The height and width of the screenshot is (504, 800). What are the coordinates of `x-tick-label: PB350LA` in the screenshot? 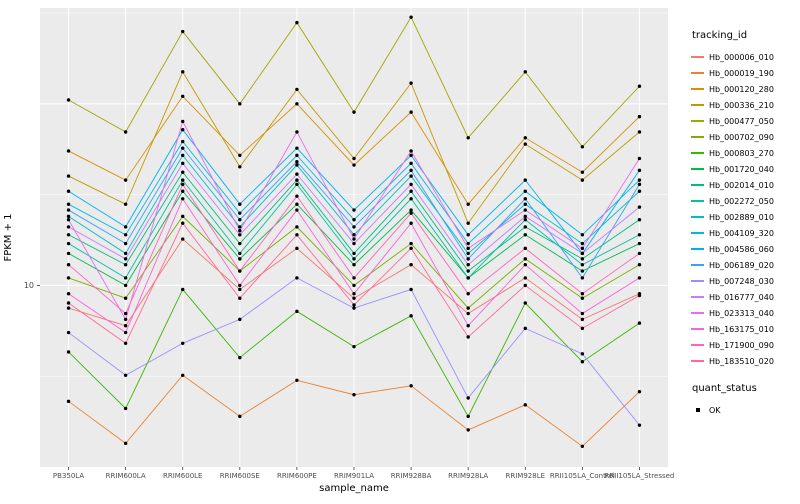 It's located at (68, 476).